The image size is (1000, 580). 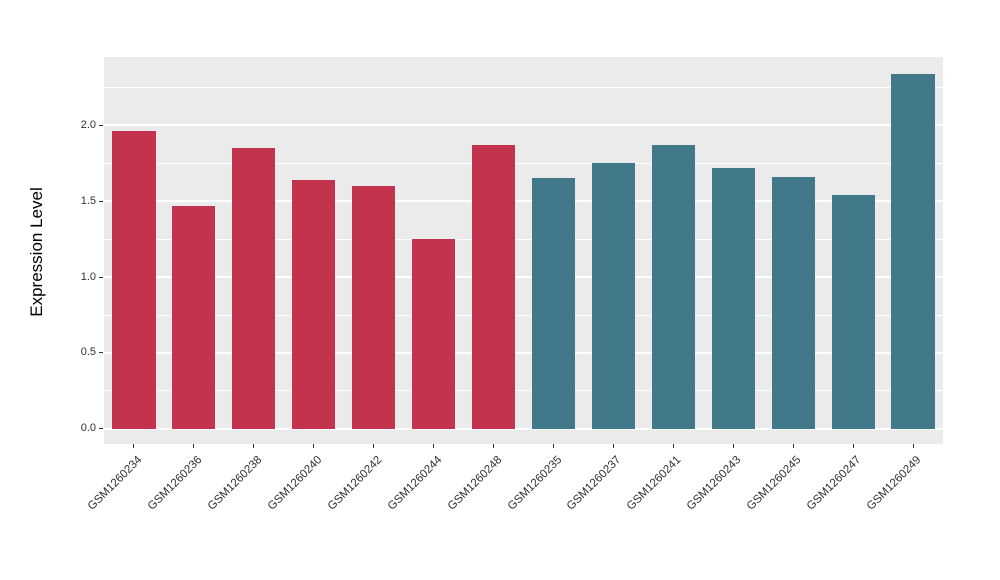 What do you see at coordinates (594, 483) in the screenshot?
I see `x-tick-label-GSM1260237: GSM1260237` at bounding box center [594, 483].